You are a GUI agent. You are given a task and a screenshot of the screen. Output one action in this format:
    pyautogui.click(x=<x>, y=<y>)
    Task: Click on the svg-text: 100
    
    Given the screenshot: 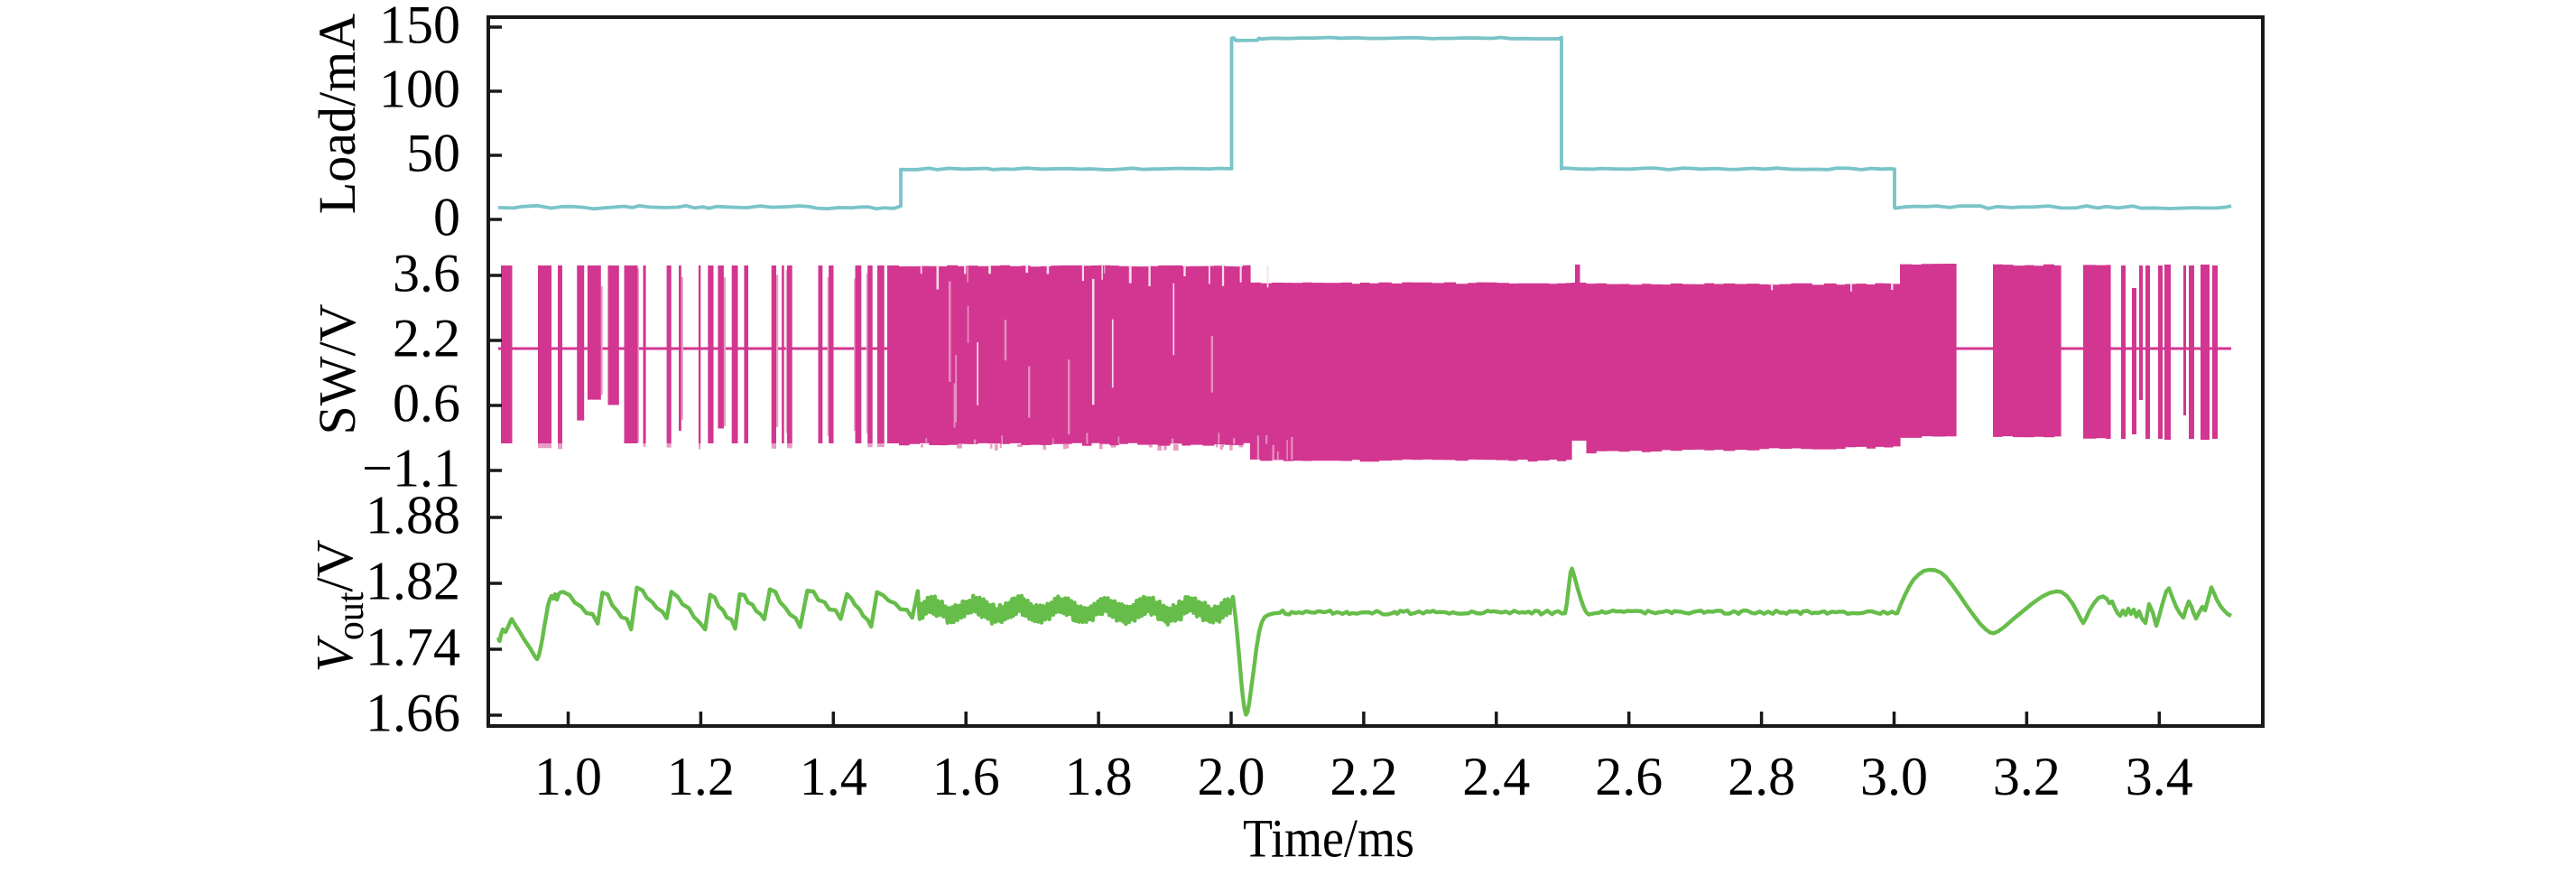 What is the action you would take?
    pyautogui.click(x=420, y=89)
    